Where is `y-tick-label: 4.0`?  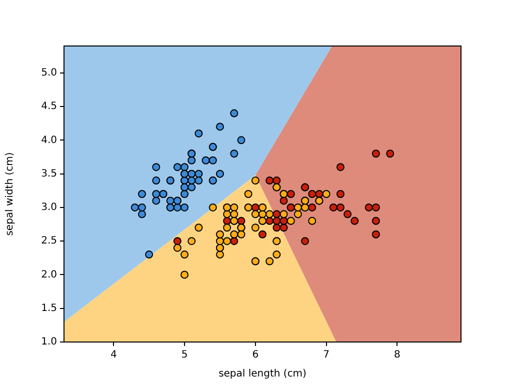
y-tick-label: 4.0 is located at coordinates (49, 140).